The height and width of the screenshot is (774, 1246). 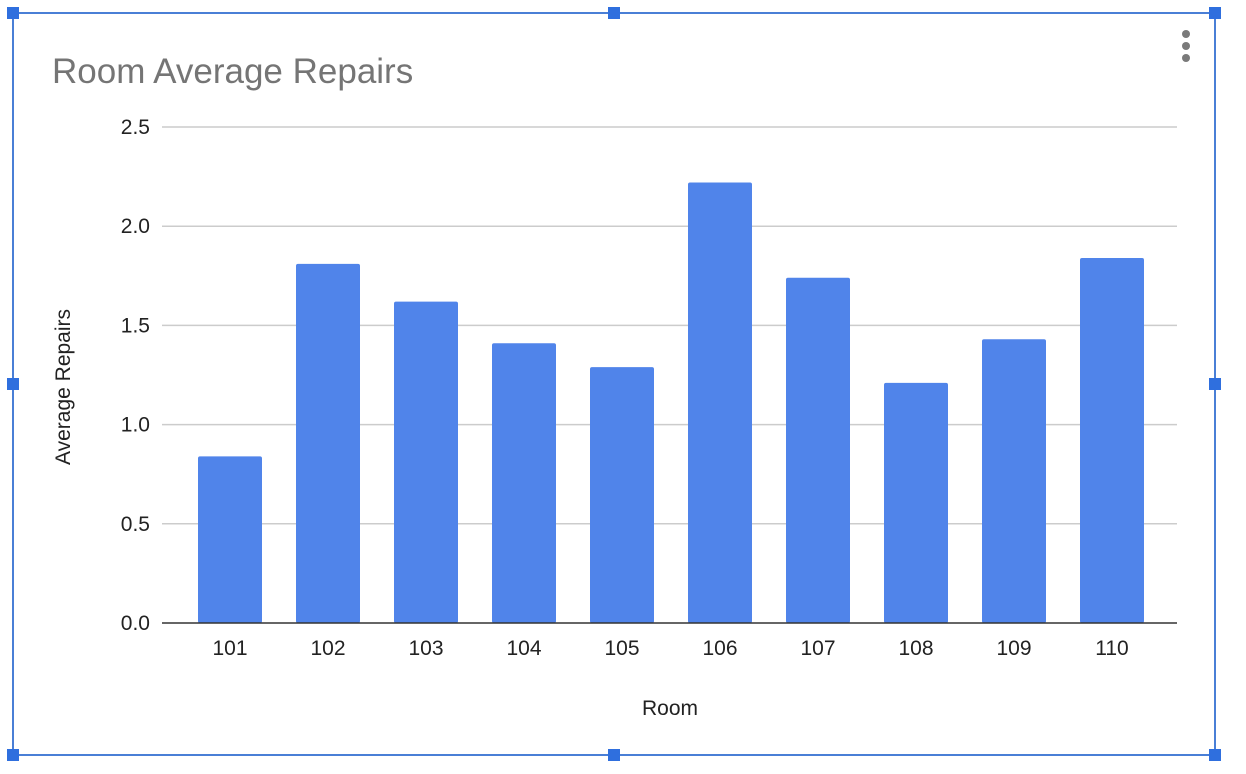 I want to click on chart-title: Room Average Repairs, so click(x=232, y=71).